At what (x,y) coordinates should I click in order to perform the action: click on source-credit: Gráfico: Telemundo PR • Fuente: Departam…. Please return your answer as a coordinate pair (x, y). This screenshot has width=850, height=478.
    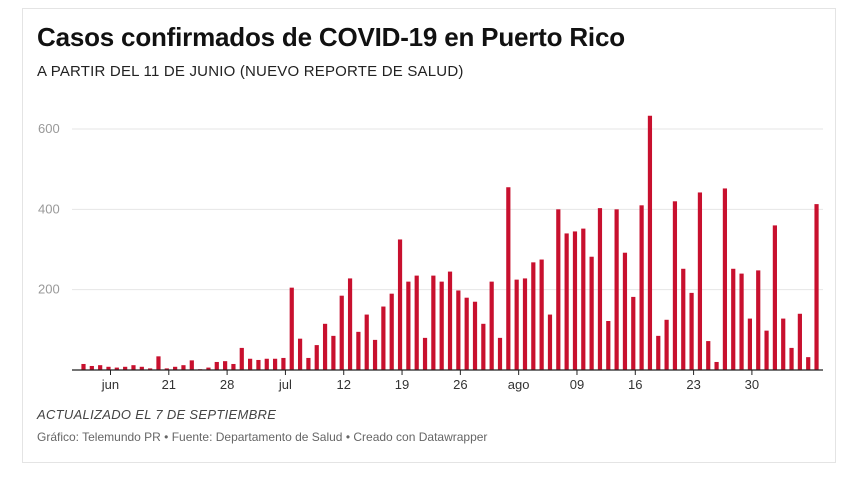
    Looking at the image, I should click on (262, 437).